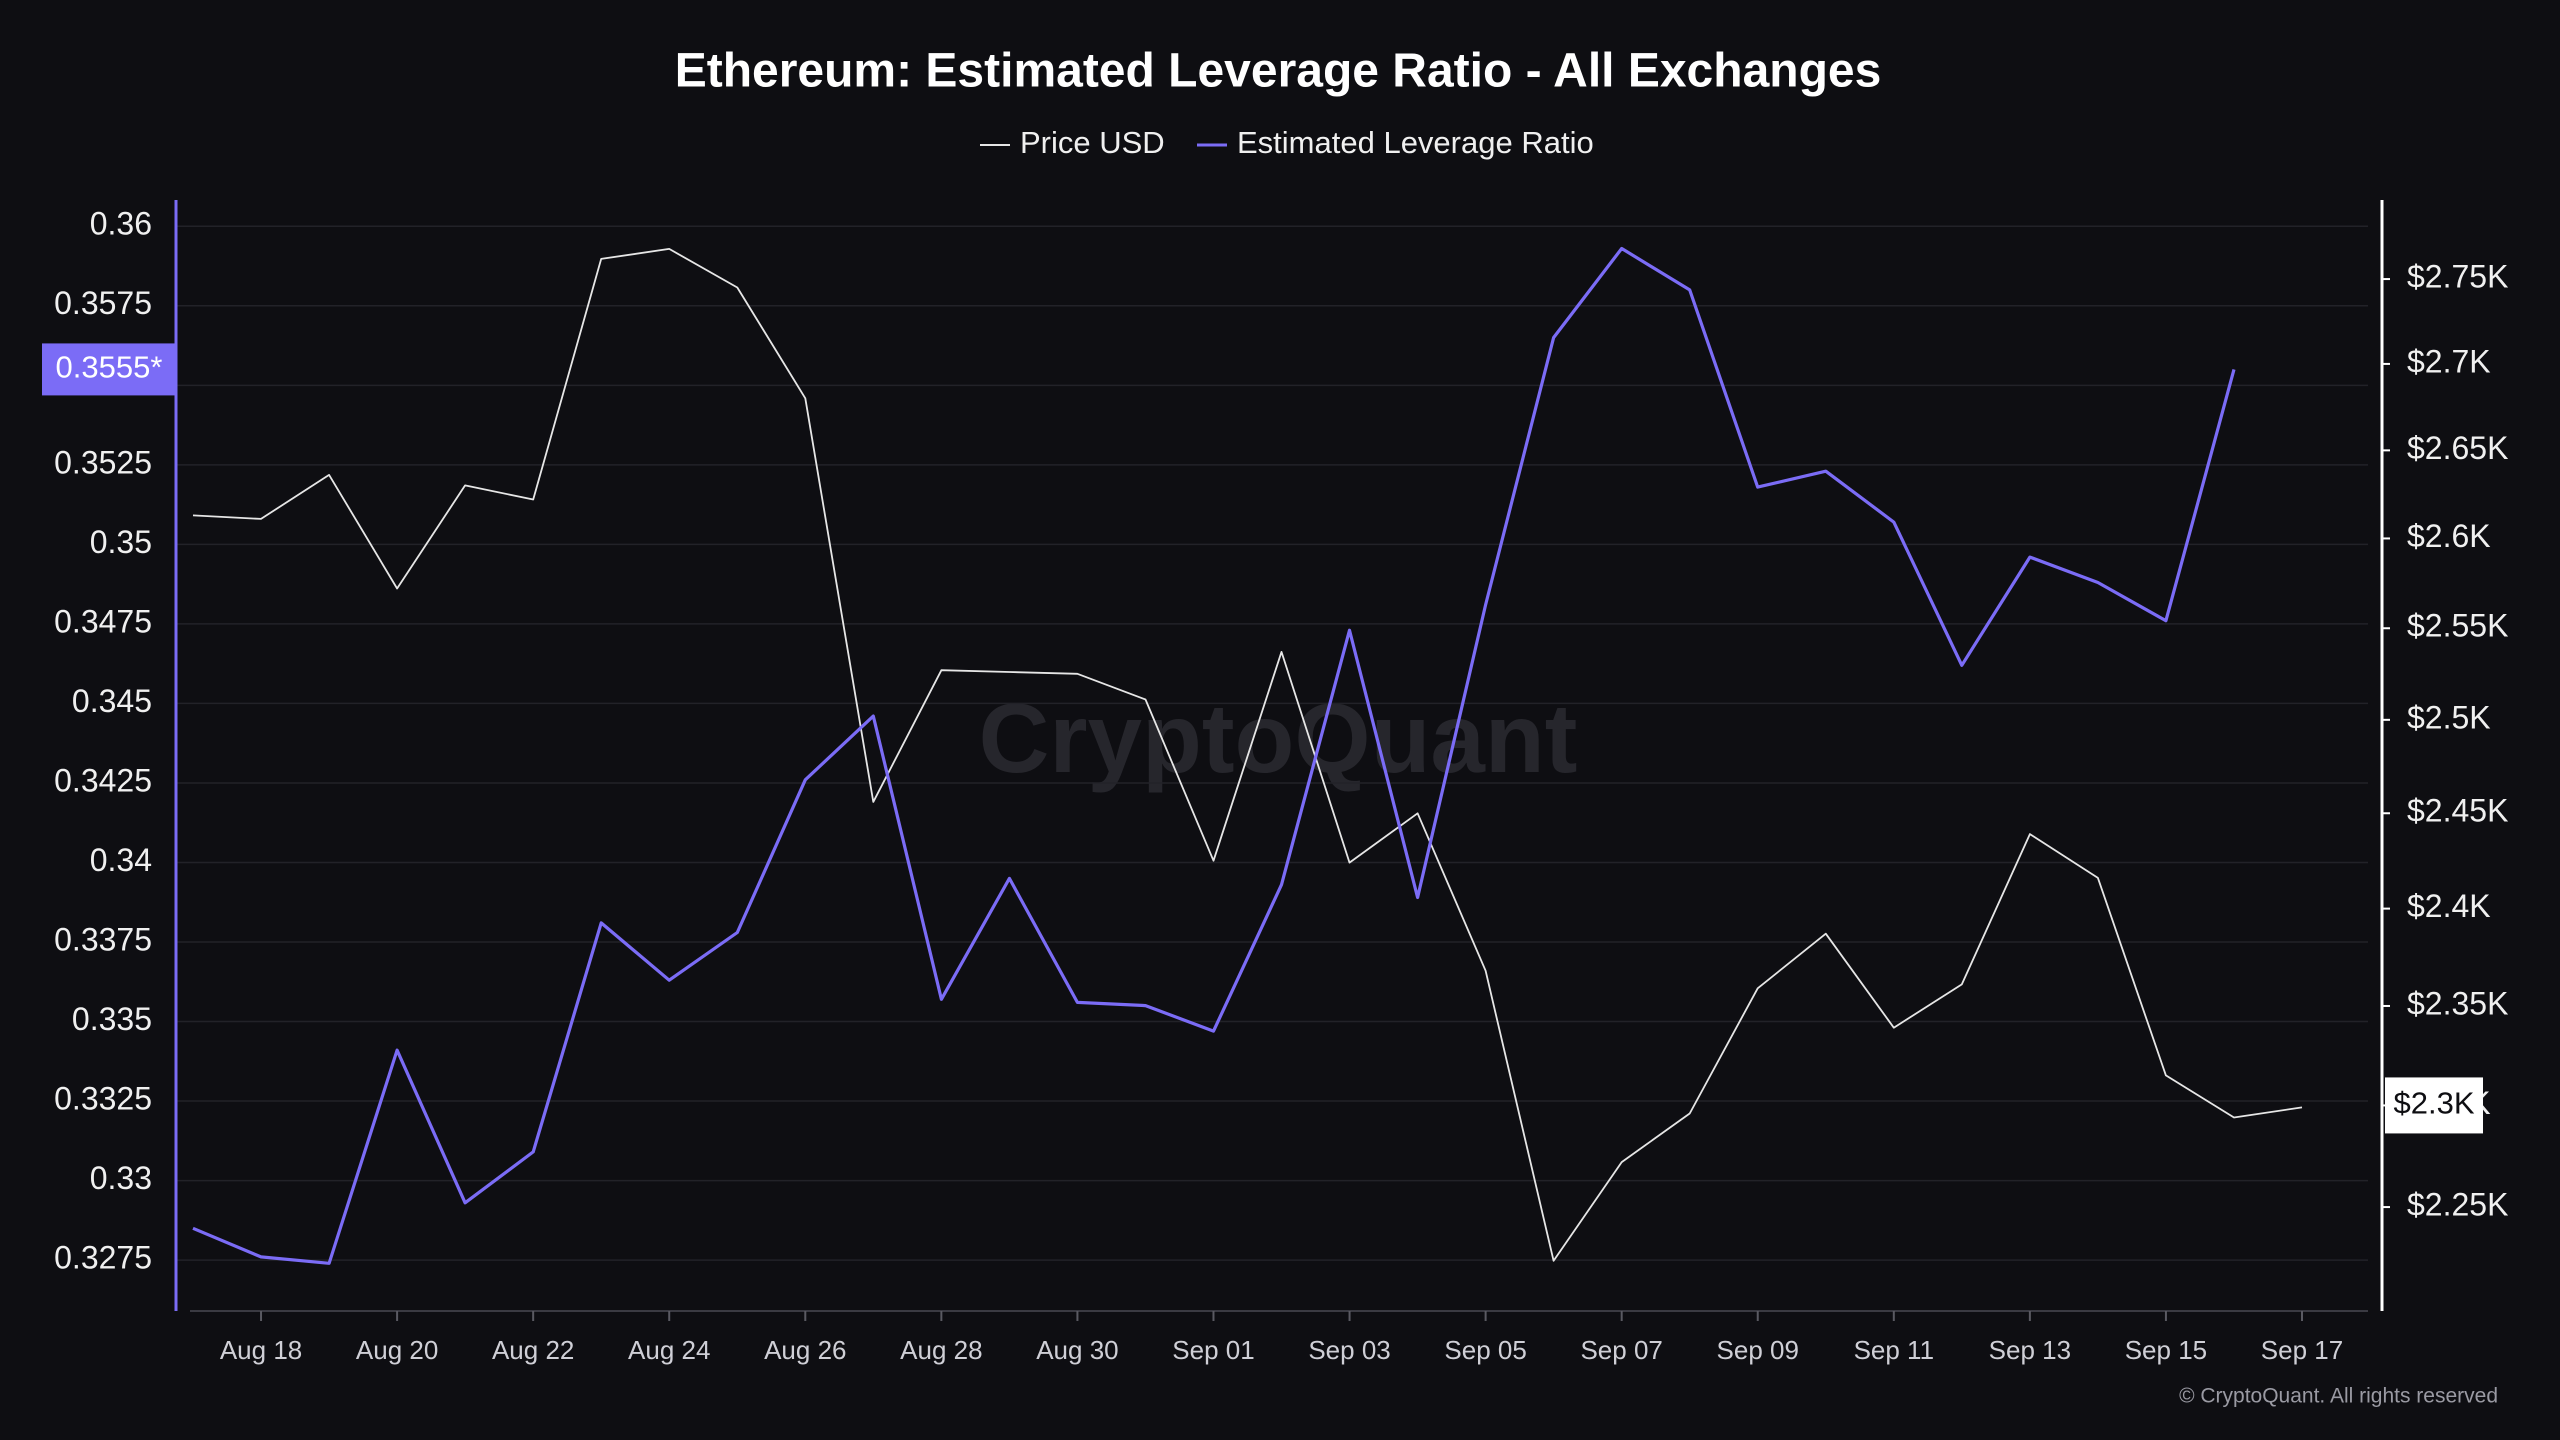  Describe the element at coordinates (941, 1350) in the screenshot. I see `x-tick-label: Aug 28` at that location.